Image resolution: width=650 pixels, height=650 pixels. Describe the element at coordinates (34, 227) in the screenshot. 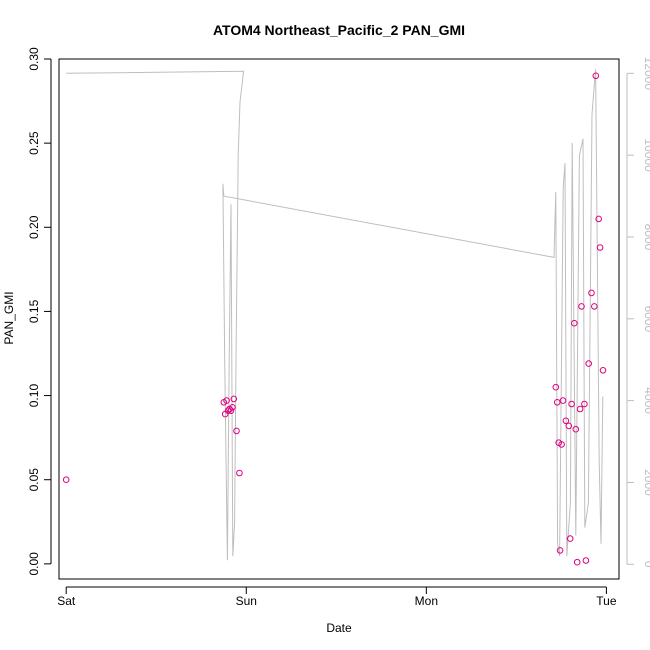

I see `y-tick-label-4: 0.20` at that location.